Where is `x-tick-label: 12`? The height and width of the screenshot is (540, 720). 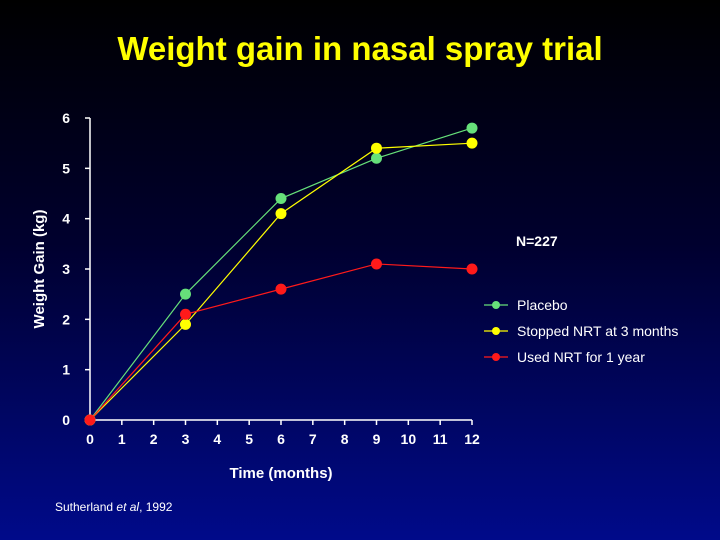
x-tick-label: 12 is located at coordinates (472, 439).